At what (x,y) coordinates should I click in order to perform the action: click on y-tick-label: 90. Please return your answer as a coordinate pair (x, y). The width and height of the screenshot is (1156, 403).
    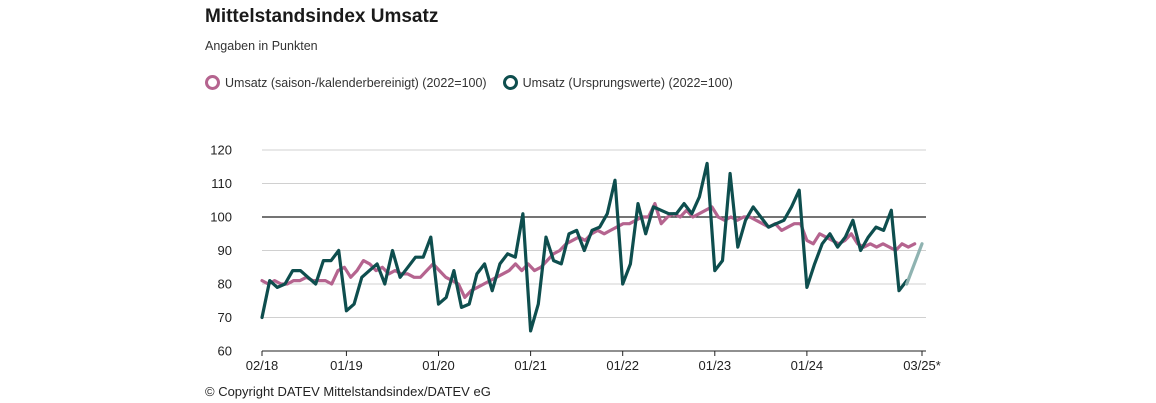
    Looking at the image, I should click on (225, 250).